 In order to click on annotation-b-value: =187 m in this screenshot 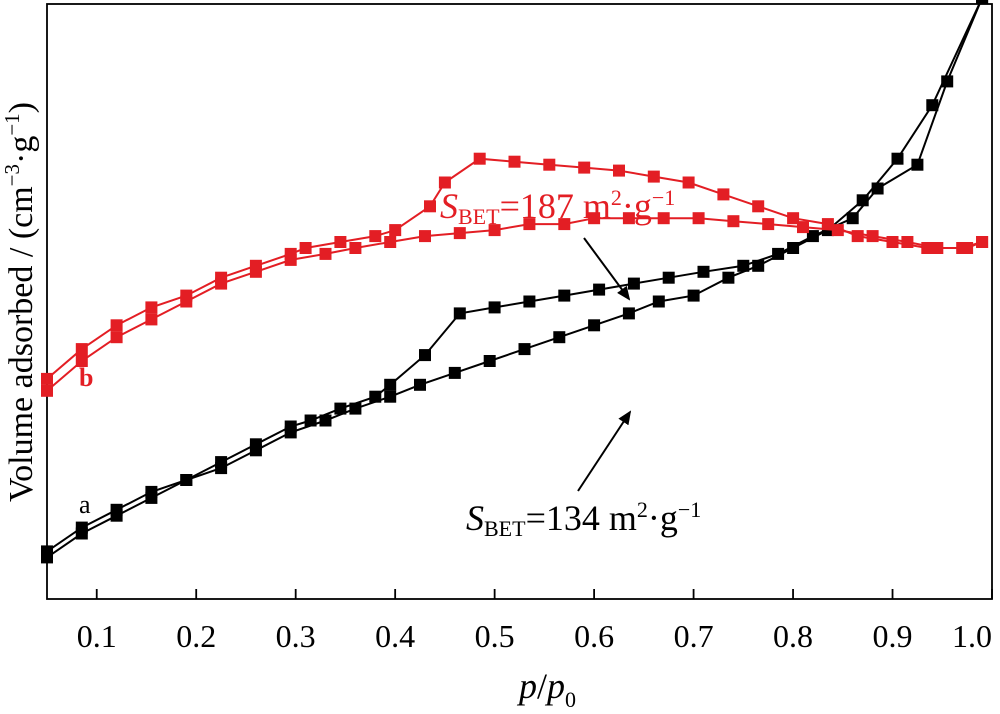, I will do `click(555, 206)`.